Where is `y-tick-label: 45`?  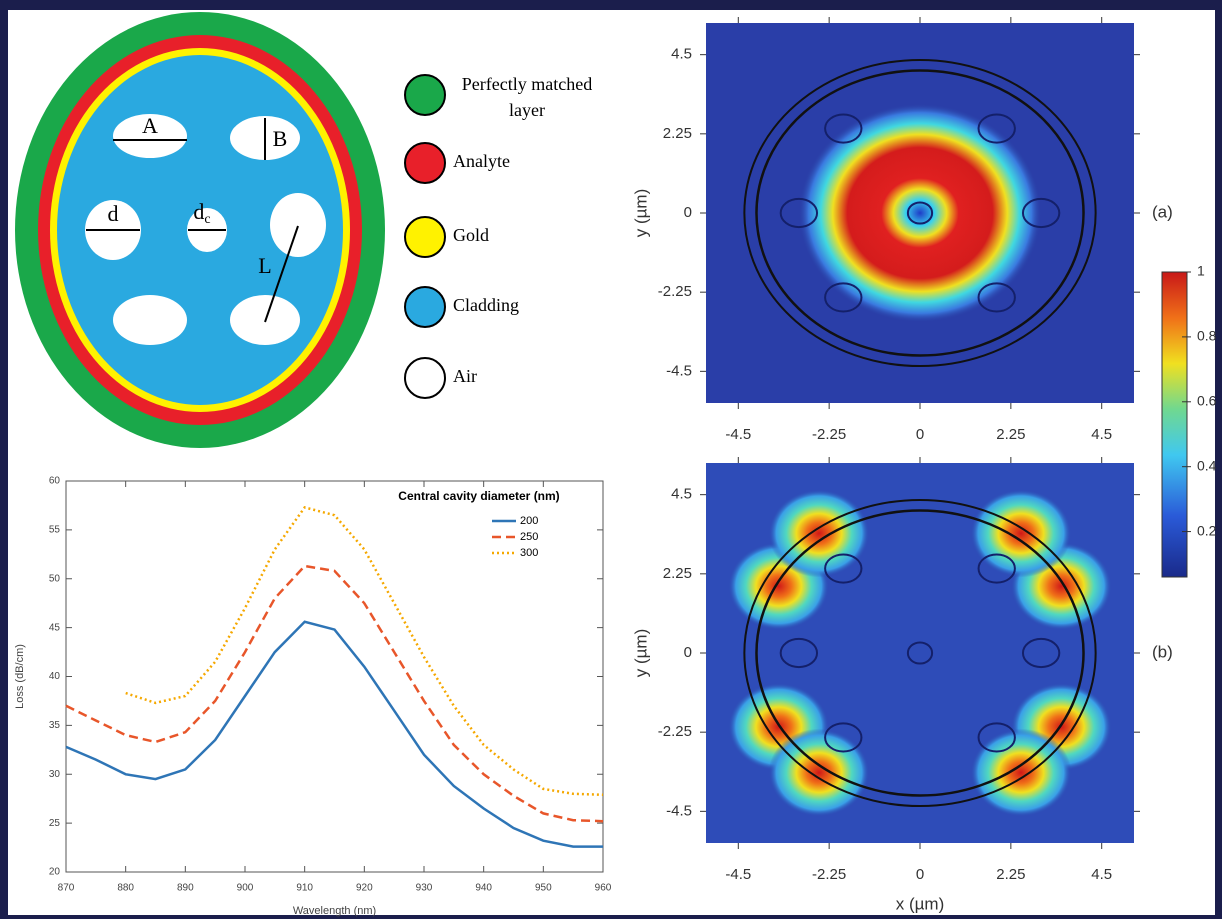
y-tick-label: 45 is located at coordinates (55, 627).